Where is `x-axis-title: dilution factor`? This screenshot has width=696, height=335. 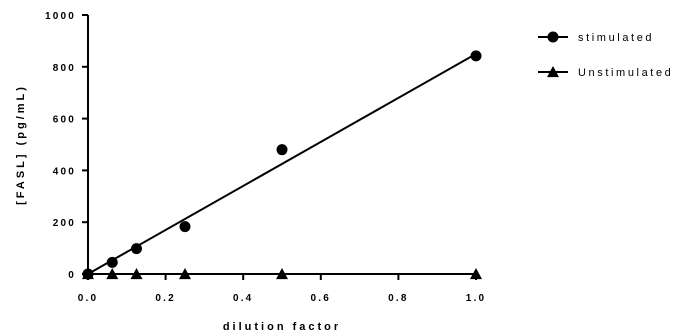
x-axis-title: dilution factor is located at coordinates (282, 327).